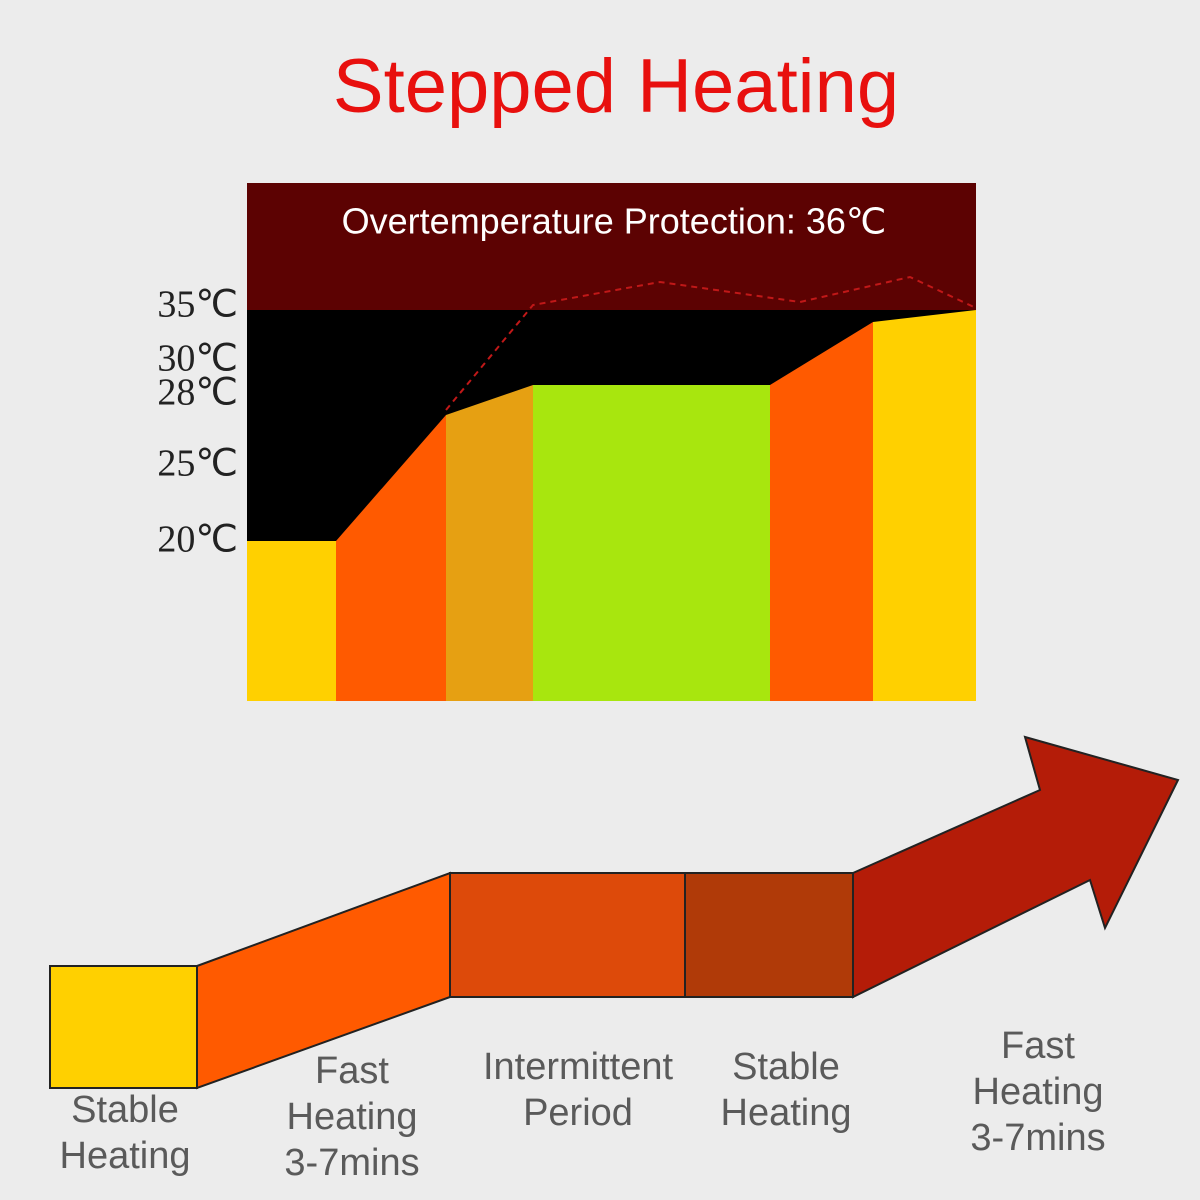 The height and width of the screenshot is (1200, 1200). Describe the element at coordinates (711, 343) in the screenshot. I see `dashed-trend` at that location.